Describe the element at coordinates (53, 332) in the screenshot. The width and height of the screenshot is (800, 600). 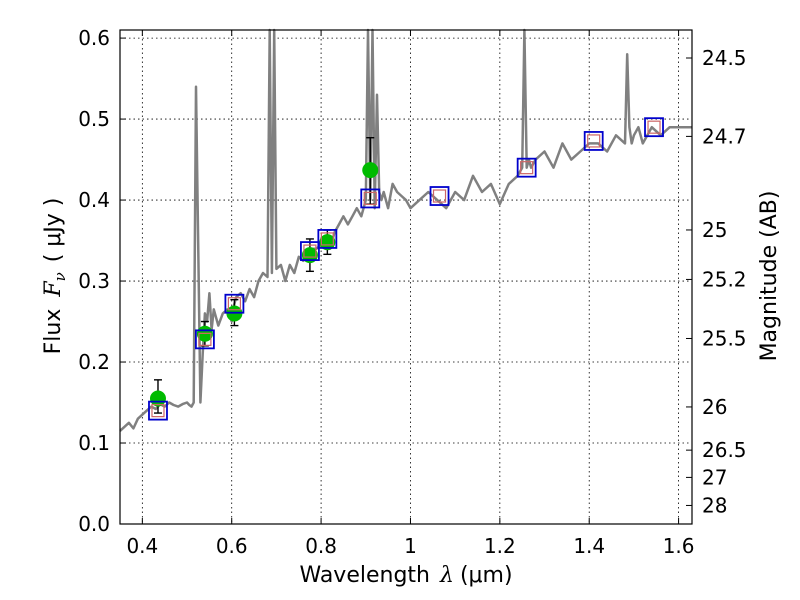
I see `y-axis-title-prefix: Flux` at that location.